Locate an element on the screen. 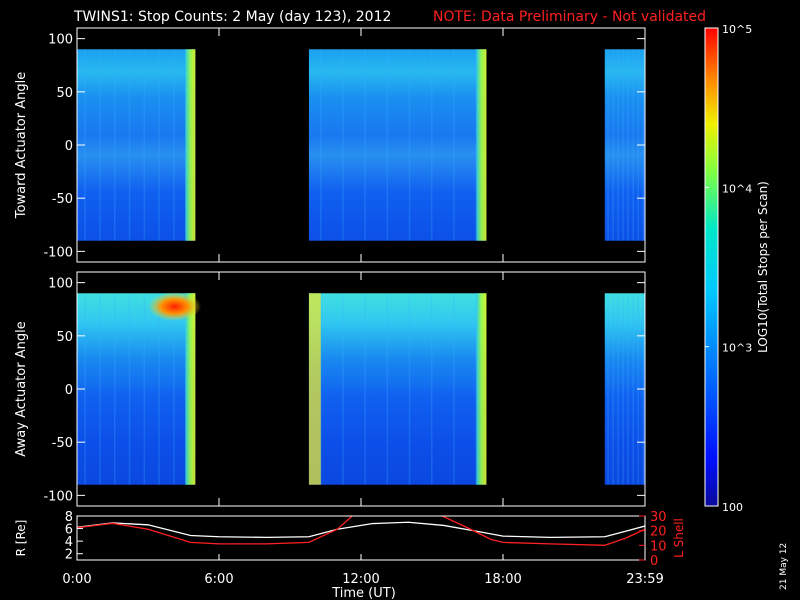 The height and width of the screenshot is (600, 800). x-tick-label: 18:00 is located at coordinates (502, 579).